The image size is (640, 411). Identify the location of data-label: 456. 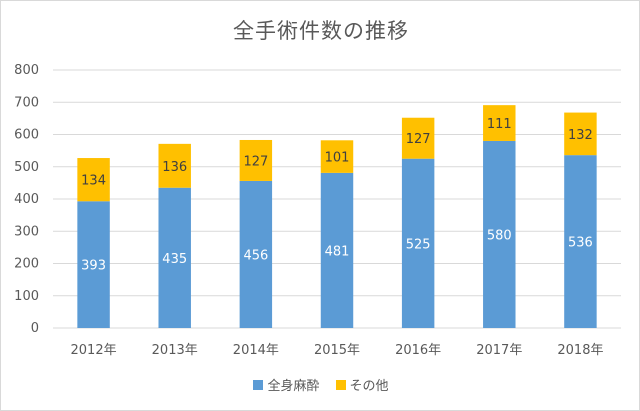
(255, 255).